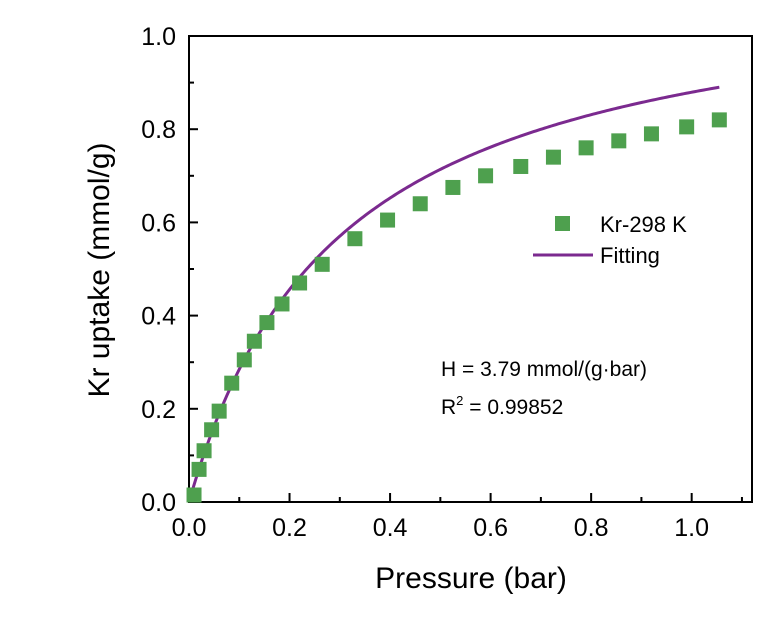 This screenshot has width=776, height=618. What do you see at coordinates (158, 503) in the screenshot?
I see `y-tick-label: 0.0` at bounding box center [158, 503].